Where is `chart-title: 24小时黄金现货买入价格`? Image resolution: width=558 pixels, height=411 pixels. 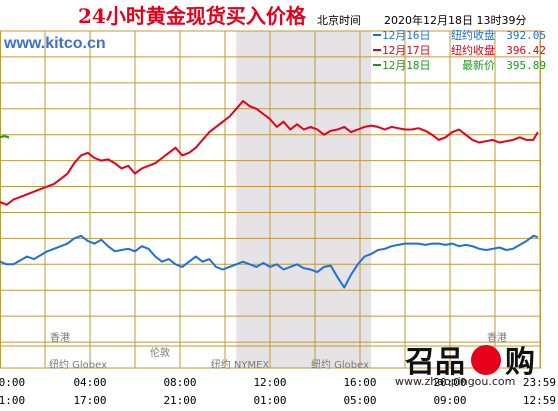
chart-title: 24小时黄金现货买入价格 is located at coordinates (192, 16).